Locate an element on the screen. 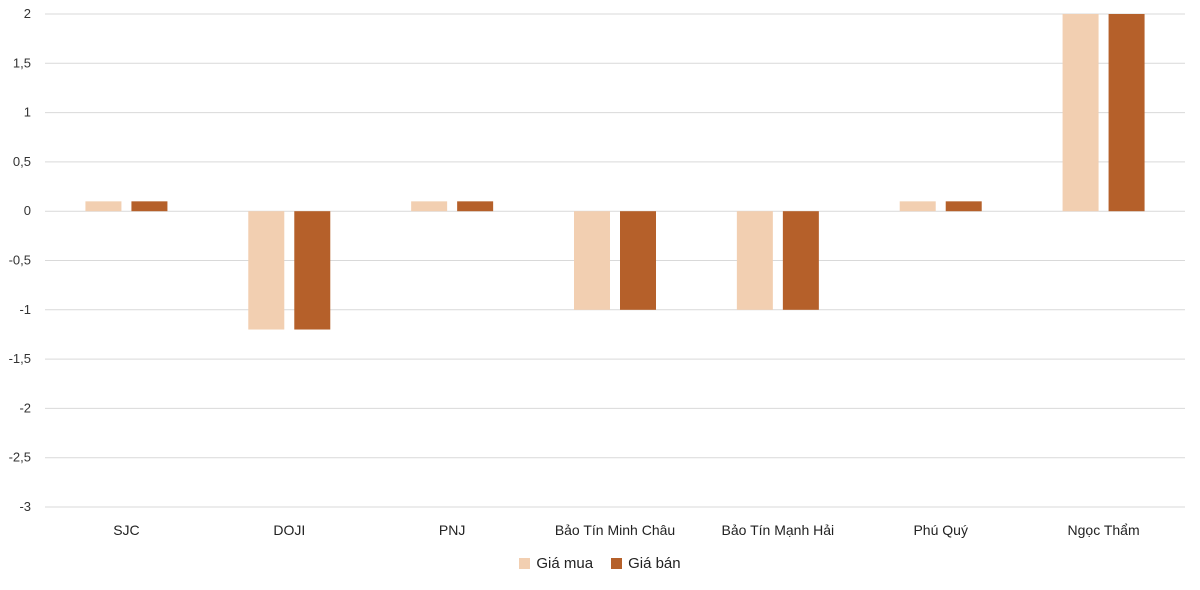  legend: Giá mua Giá bán is located at coordinates (600, 563).